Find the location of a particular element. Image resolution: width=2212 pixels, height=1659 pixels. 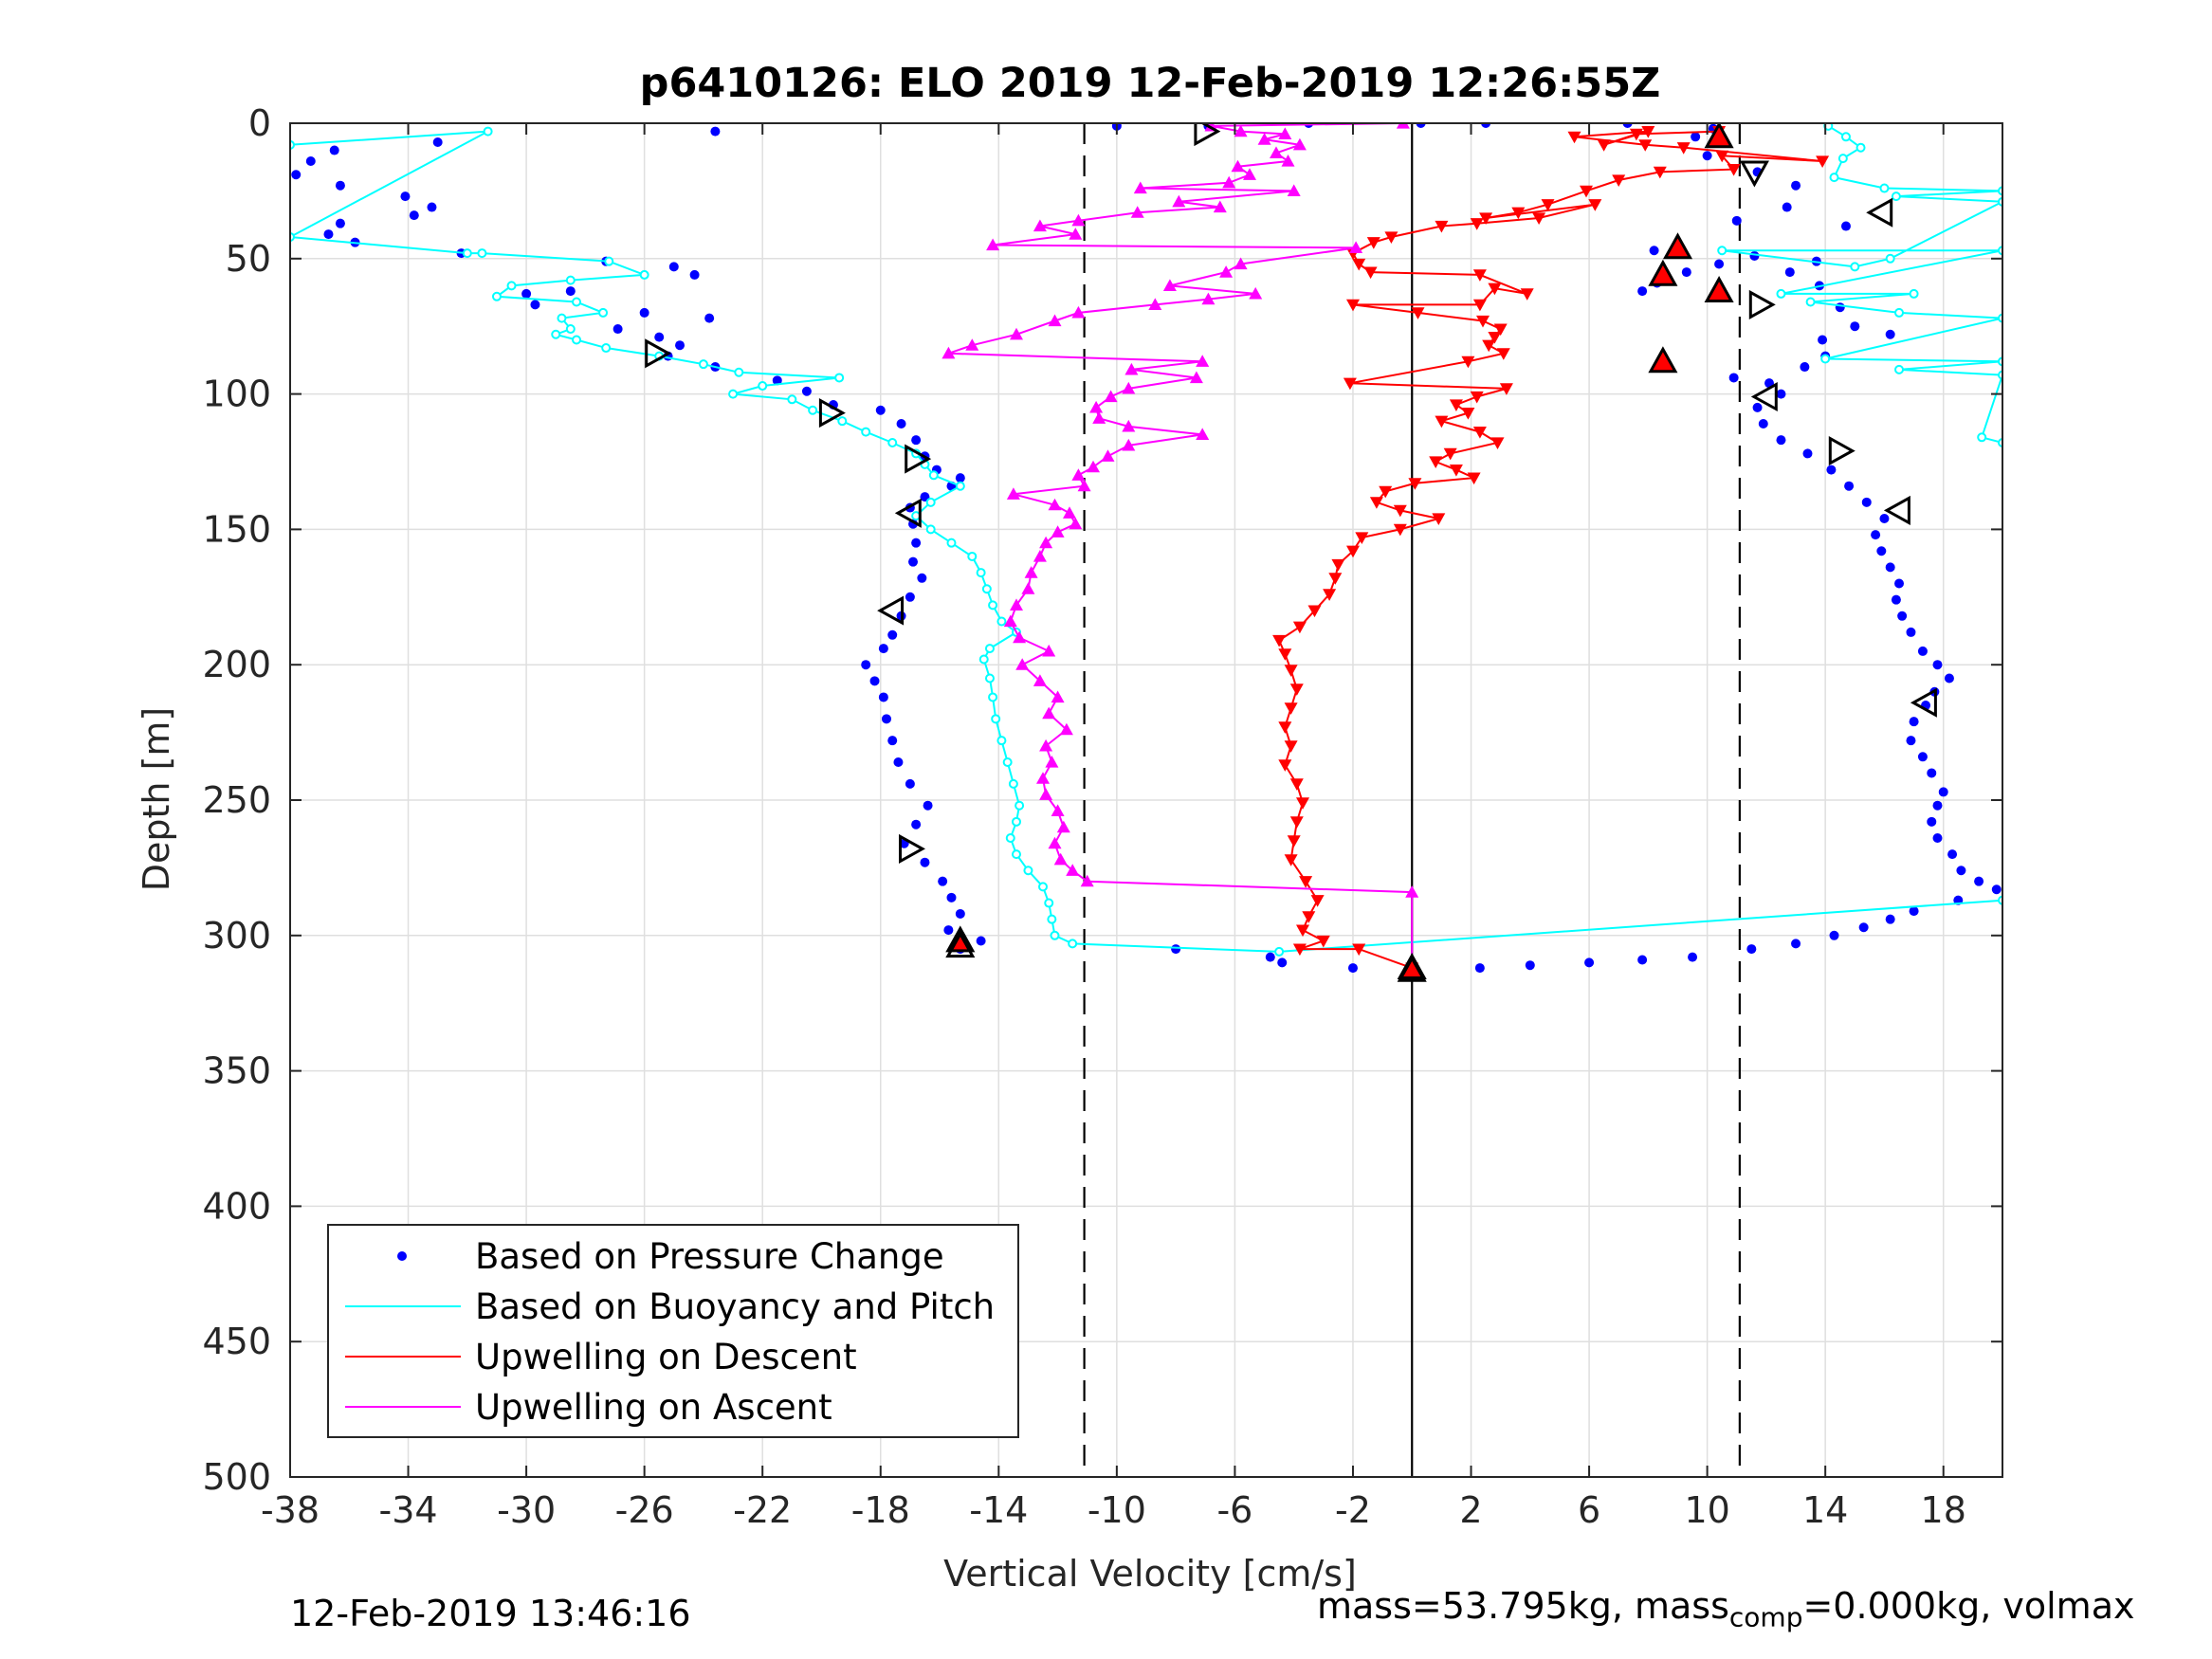

y-tick-label: 200 is located at coordinates (236, 664).